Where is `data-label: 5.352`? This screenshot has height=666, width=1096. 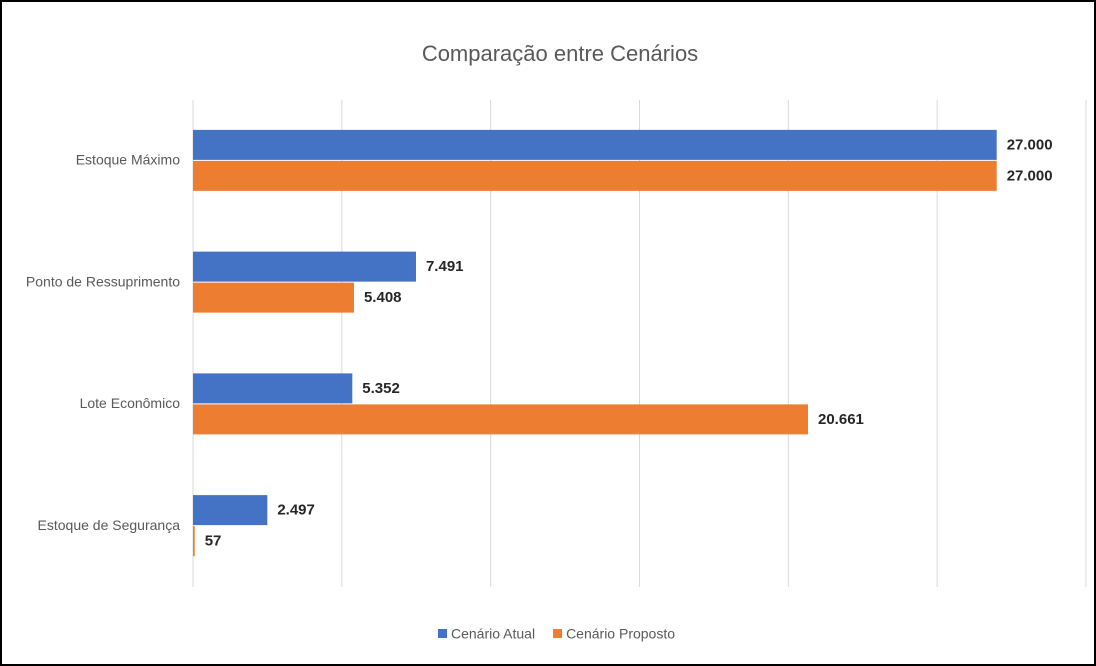
data-label: 5.352 is located at coordinates (381, 388).